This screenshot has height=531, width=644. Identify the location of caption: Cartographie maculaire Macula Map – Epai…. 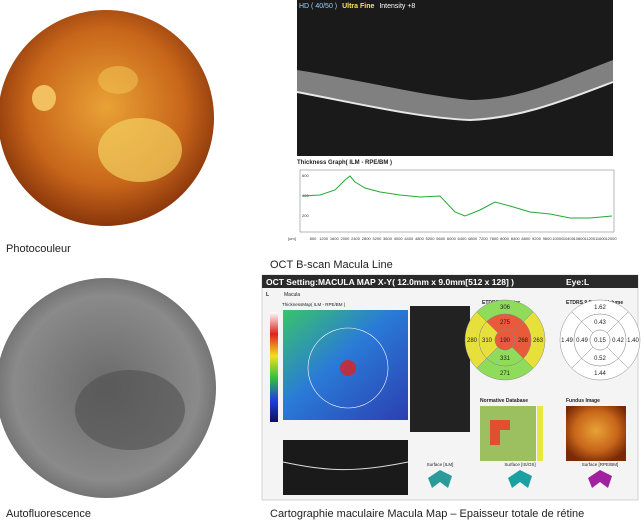
(427, 514).